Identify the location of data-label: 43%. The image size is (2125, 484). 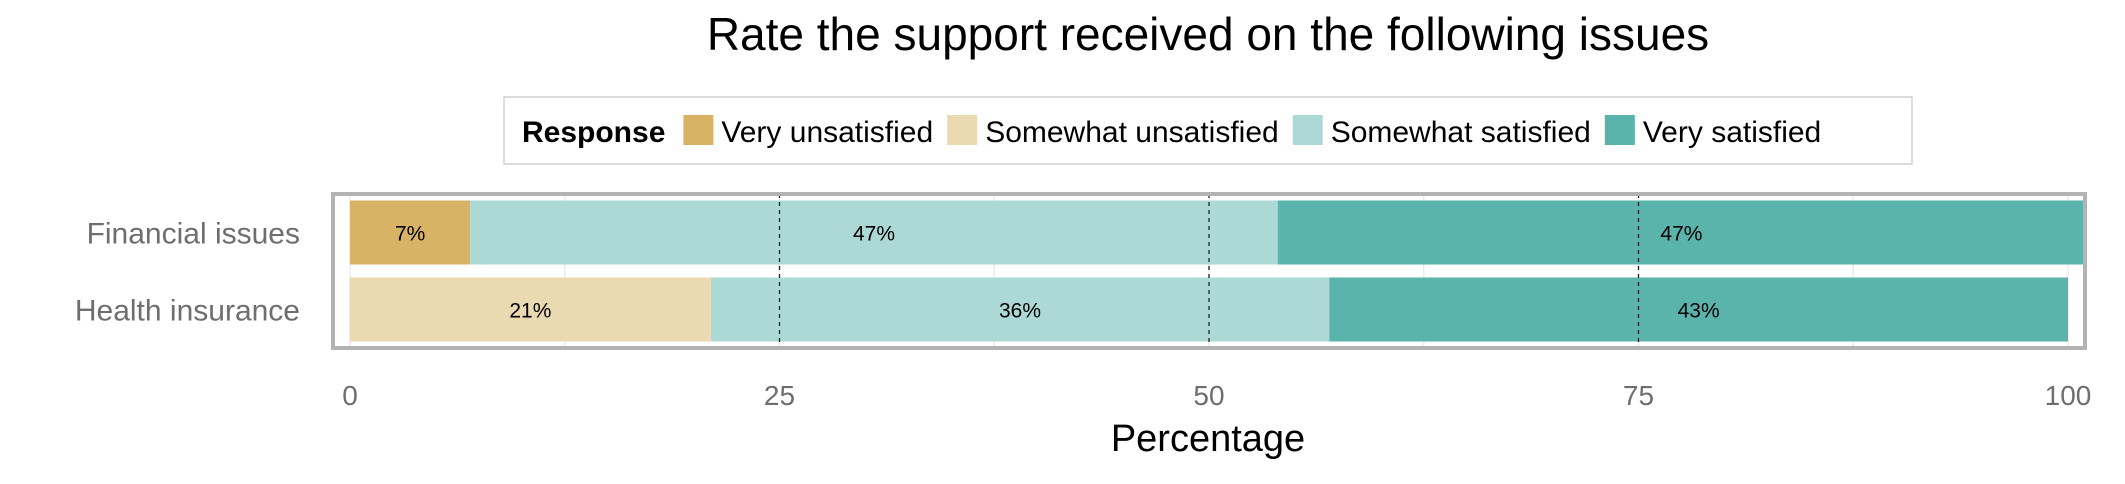
(1699, 311).